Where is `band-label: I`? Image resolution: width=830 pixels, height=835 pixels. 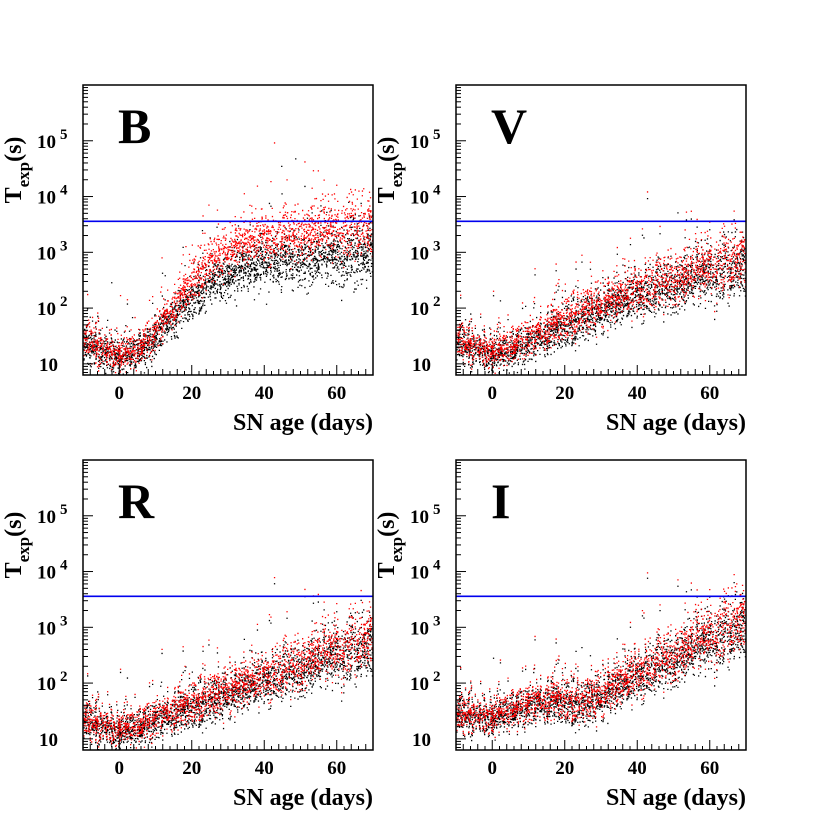
band-label: I is located at coordinates (500, 501).